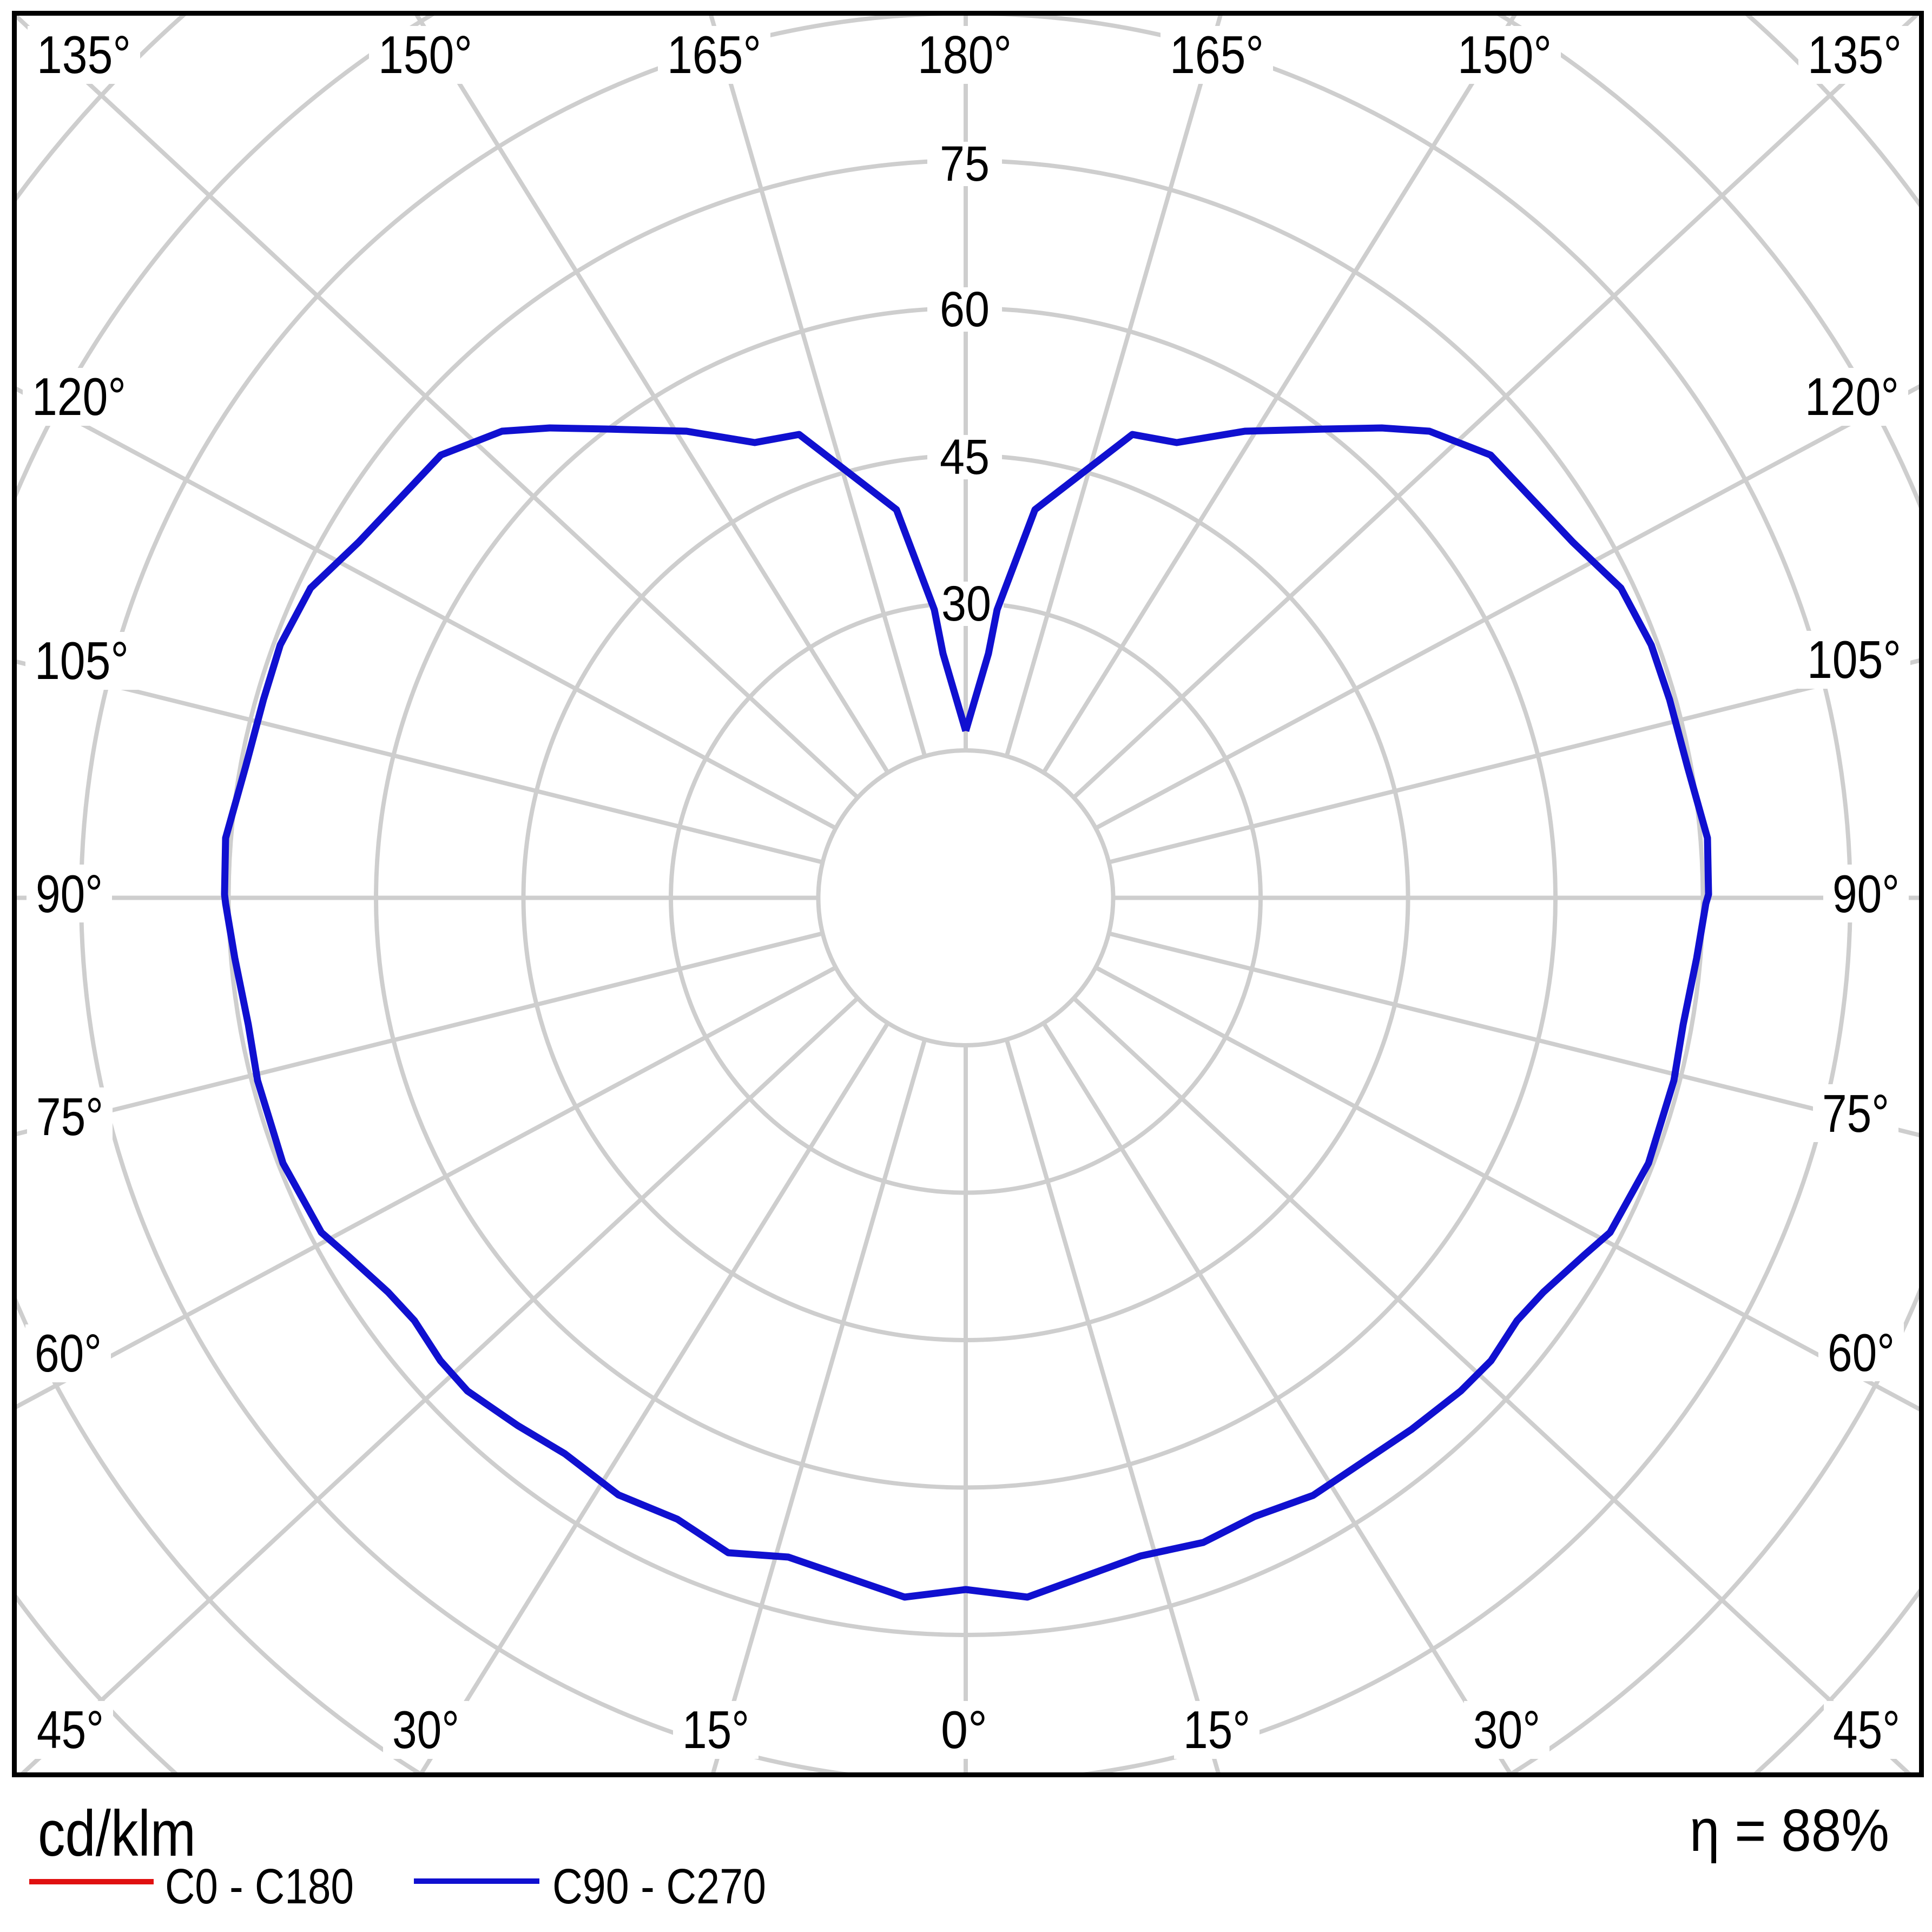 The height and width of the screenshot is (1932, 1932). Describe the element at coordinates (259, 1886) in the screenshot. I see `svg-text: C0 - C180` at that location.